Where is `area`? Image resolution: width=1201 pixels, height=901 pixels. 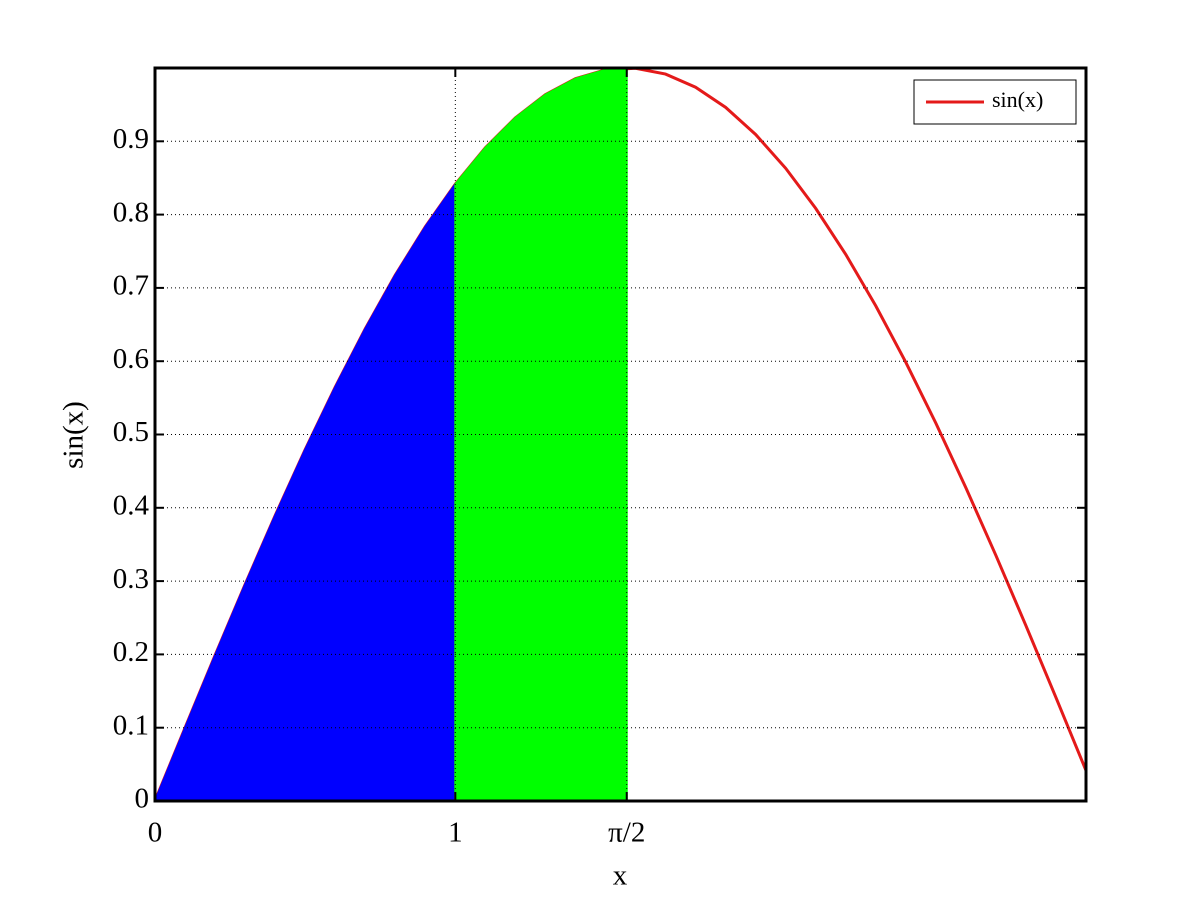
area is located at coordinates (541, 434).